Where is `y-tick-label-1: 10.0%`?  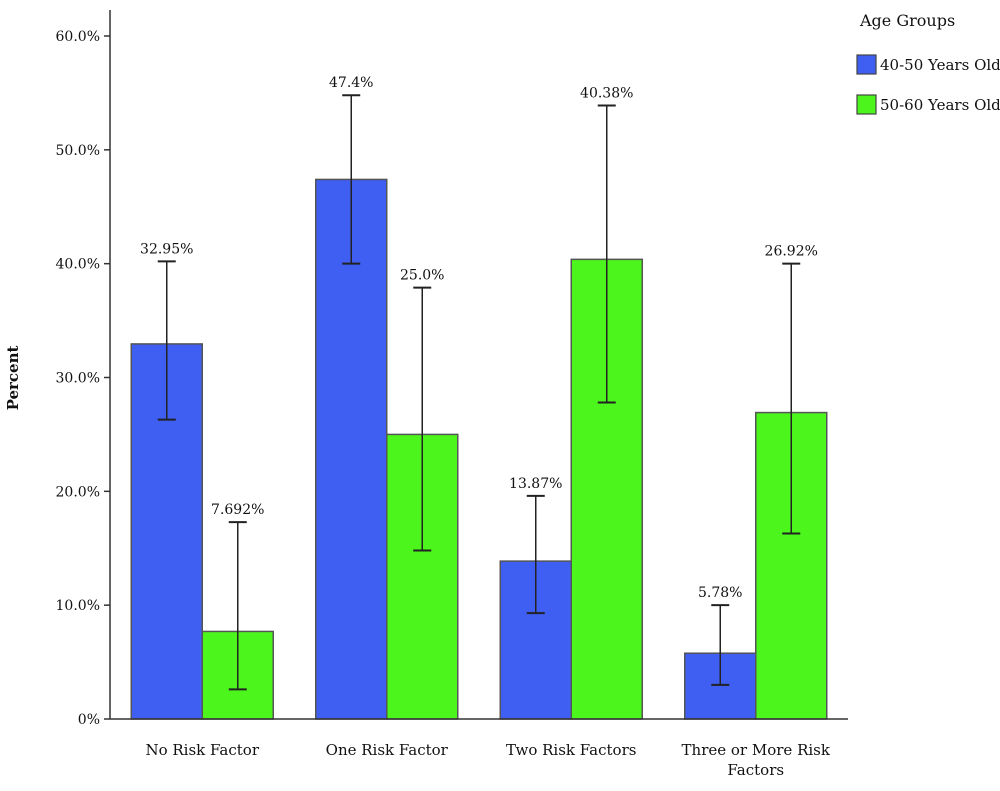 y-tick-label-1: 10.0% is located at coordinates (78, 606).